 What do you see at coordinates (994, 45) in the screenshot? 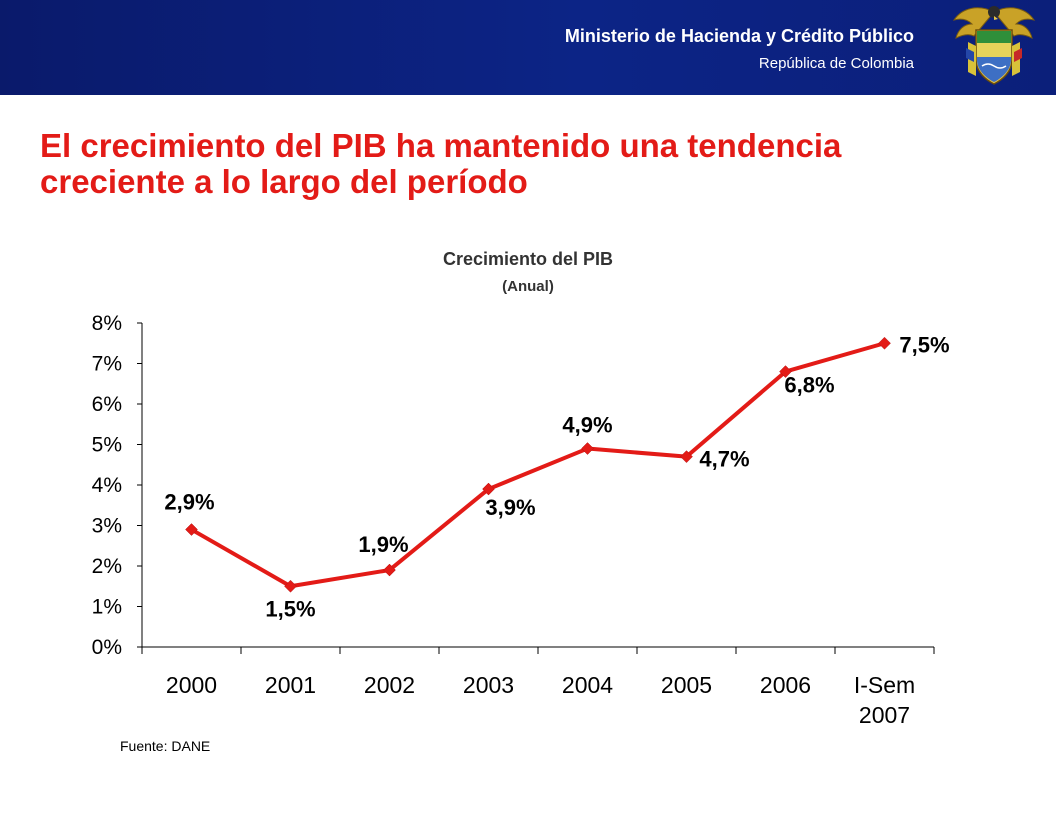
I see `colombia-coat-of-arms-icon` at bounding box center [994, 45].